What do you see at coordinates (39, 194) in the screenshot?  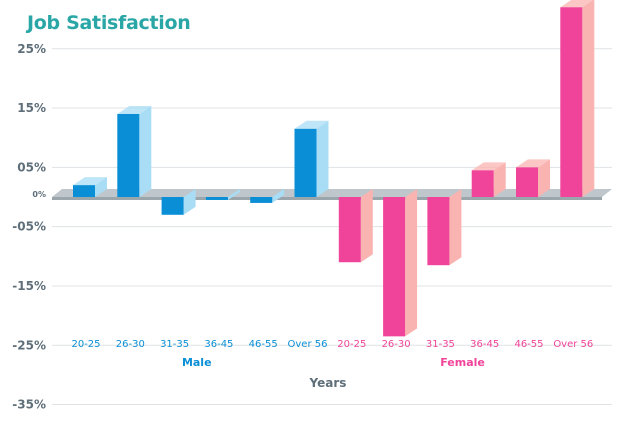 I see `y-tick-label: 0%` at bounding box center [39, 194].